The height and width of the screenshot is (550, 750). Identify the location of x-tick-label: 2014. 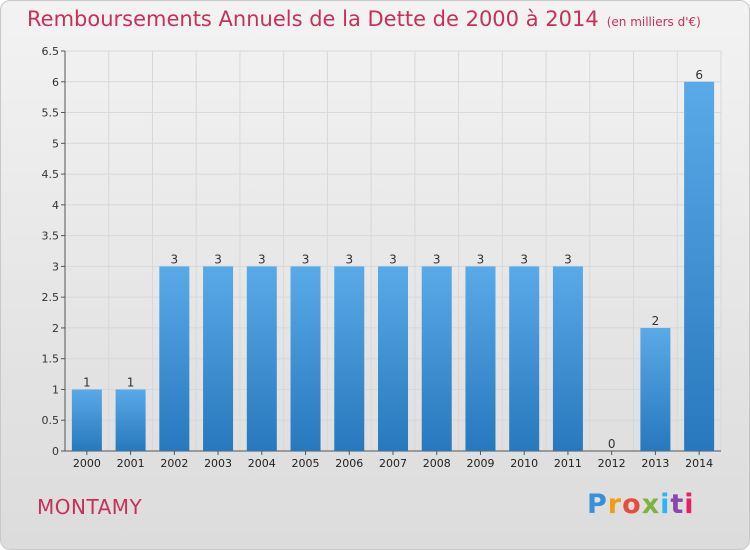
(699, 463).